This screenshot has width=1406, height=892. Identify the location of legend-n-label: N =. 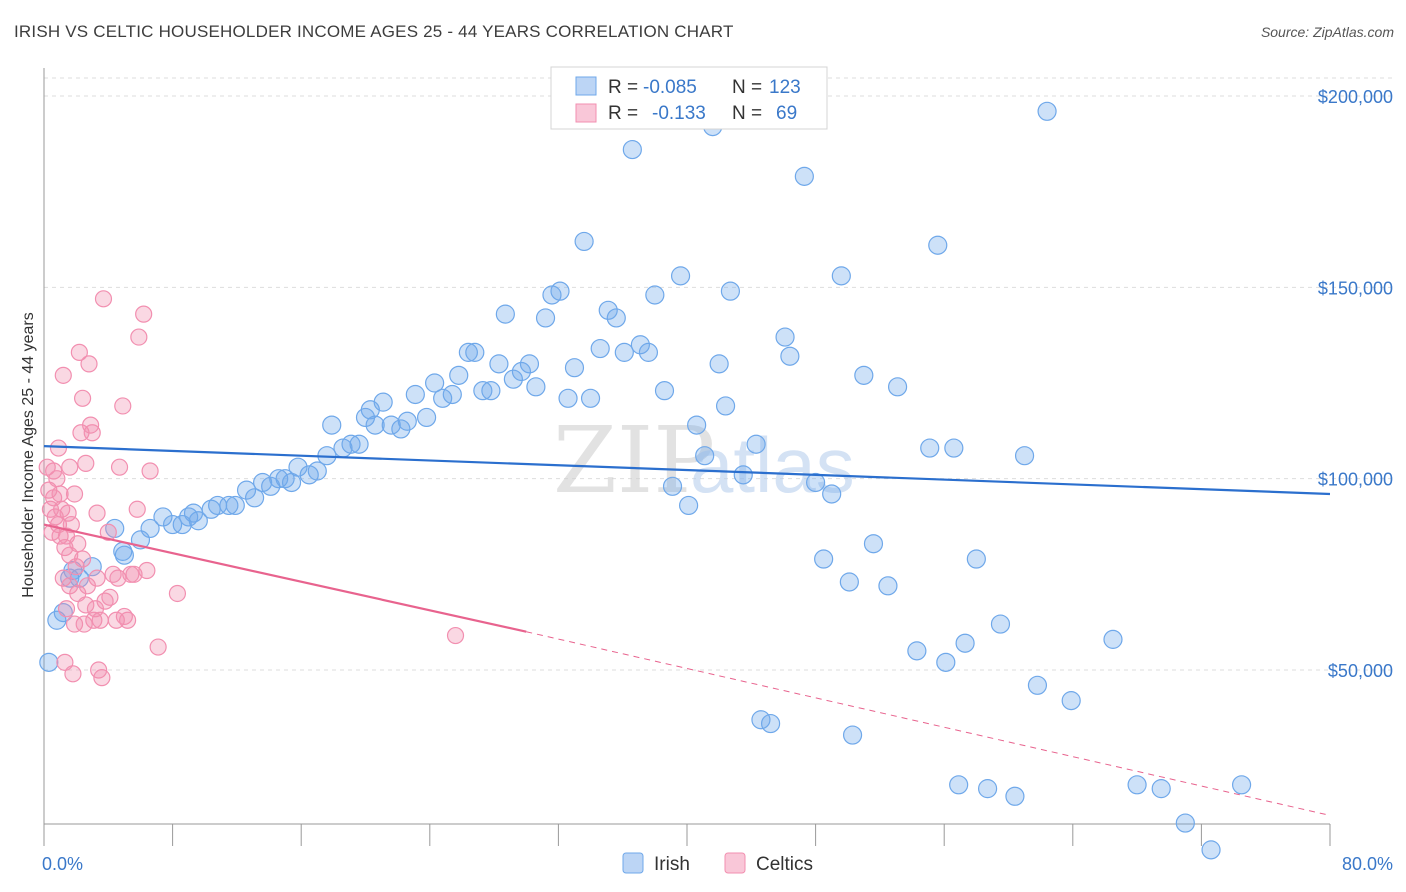
(747, 113).